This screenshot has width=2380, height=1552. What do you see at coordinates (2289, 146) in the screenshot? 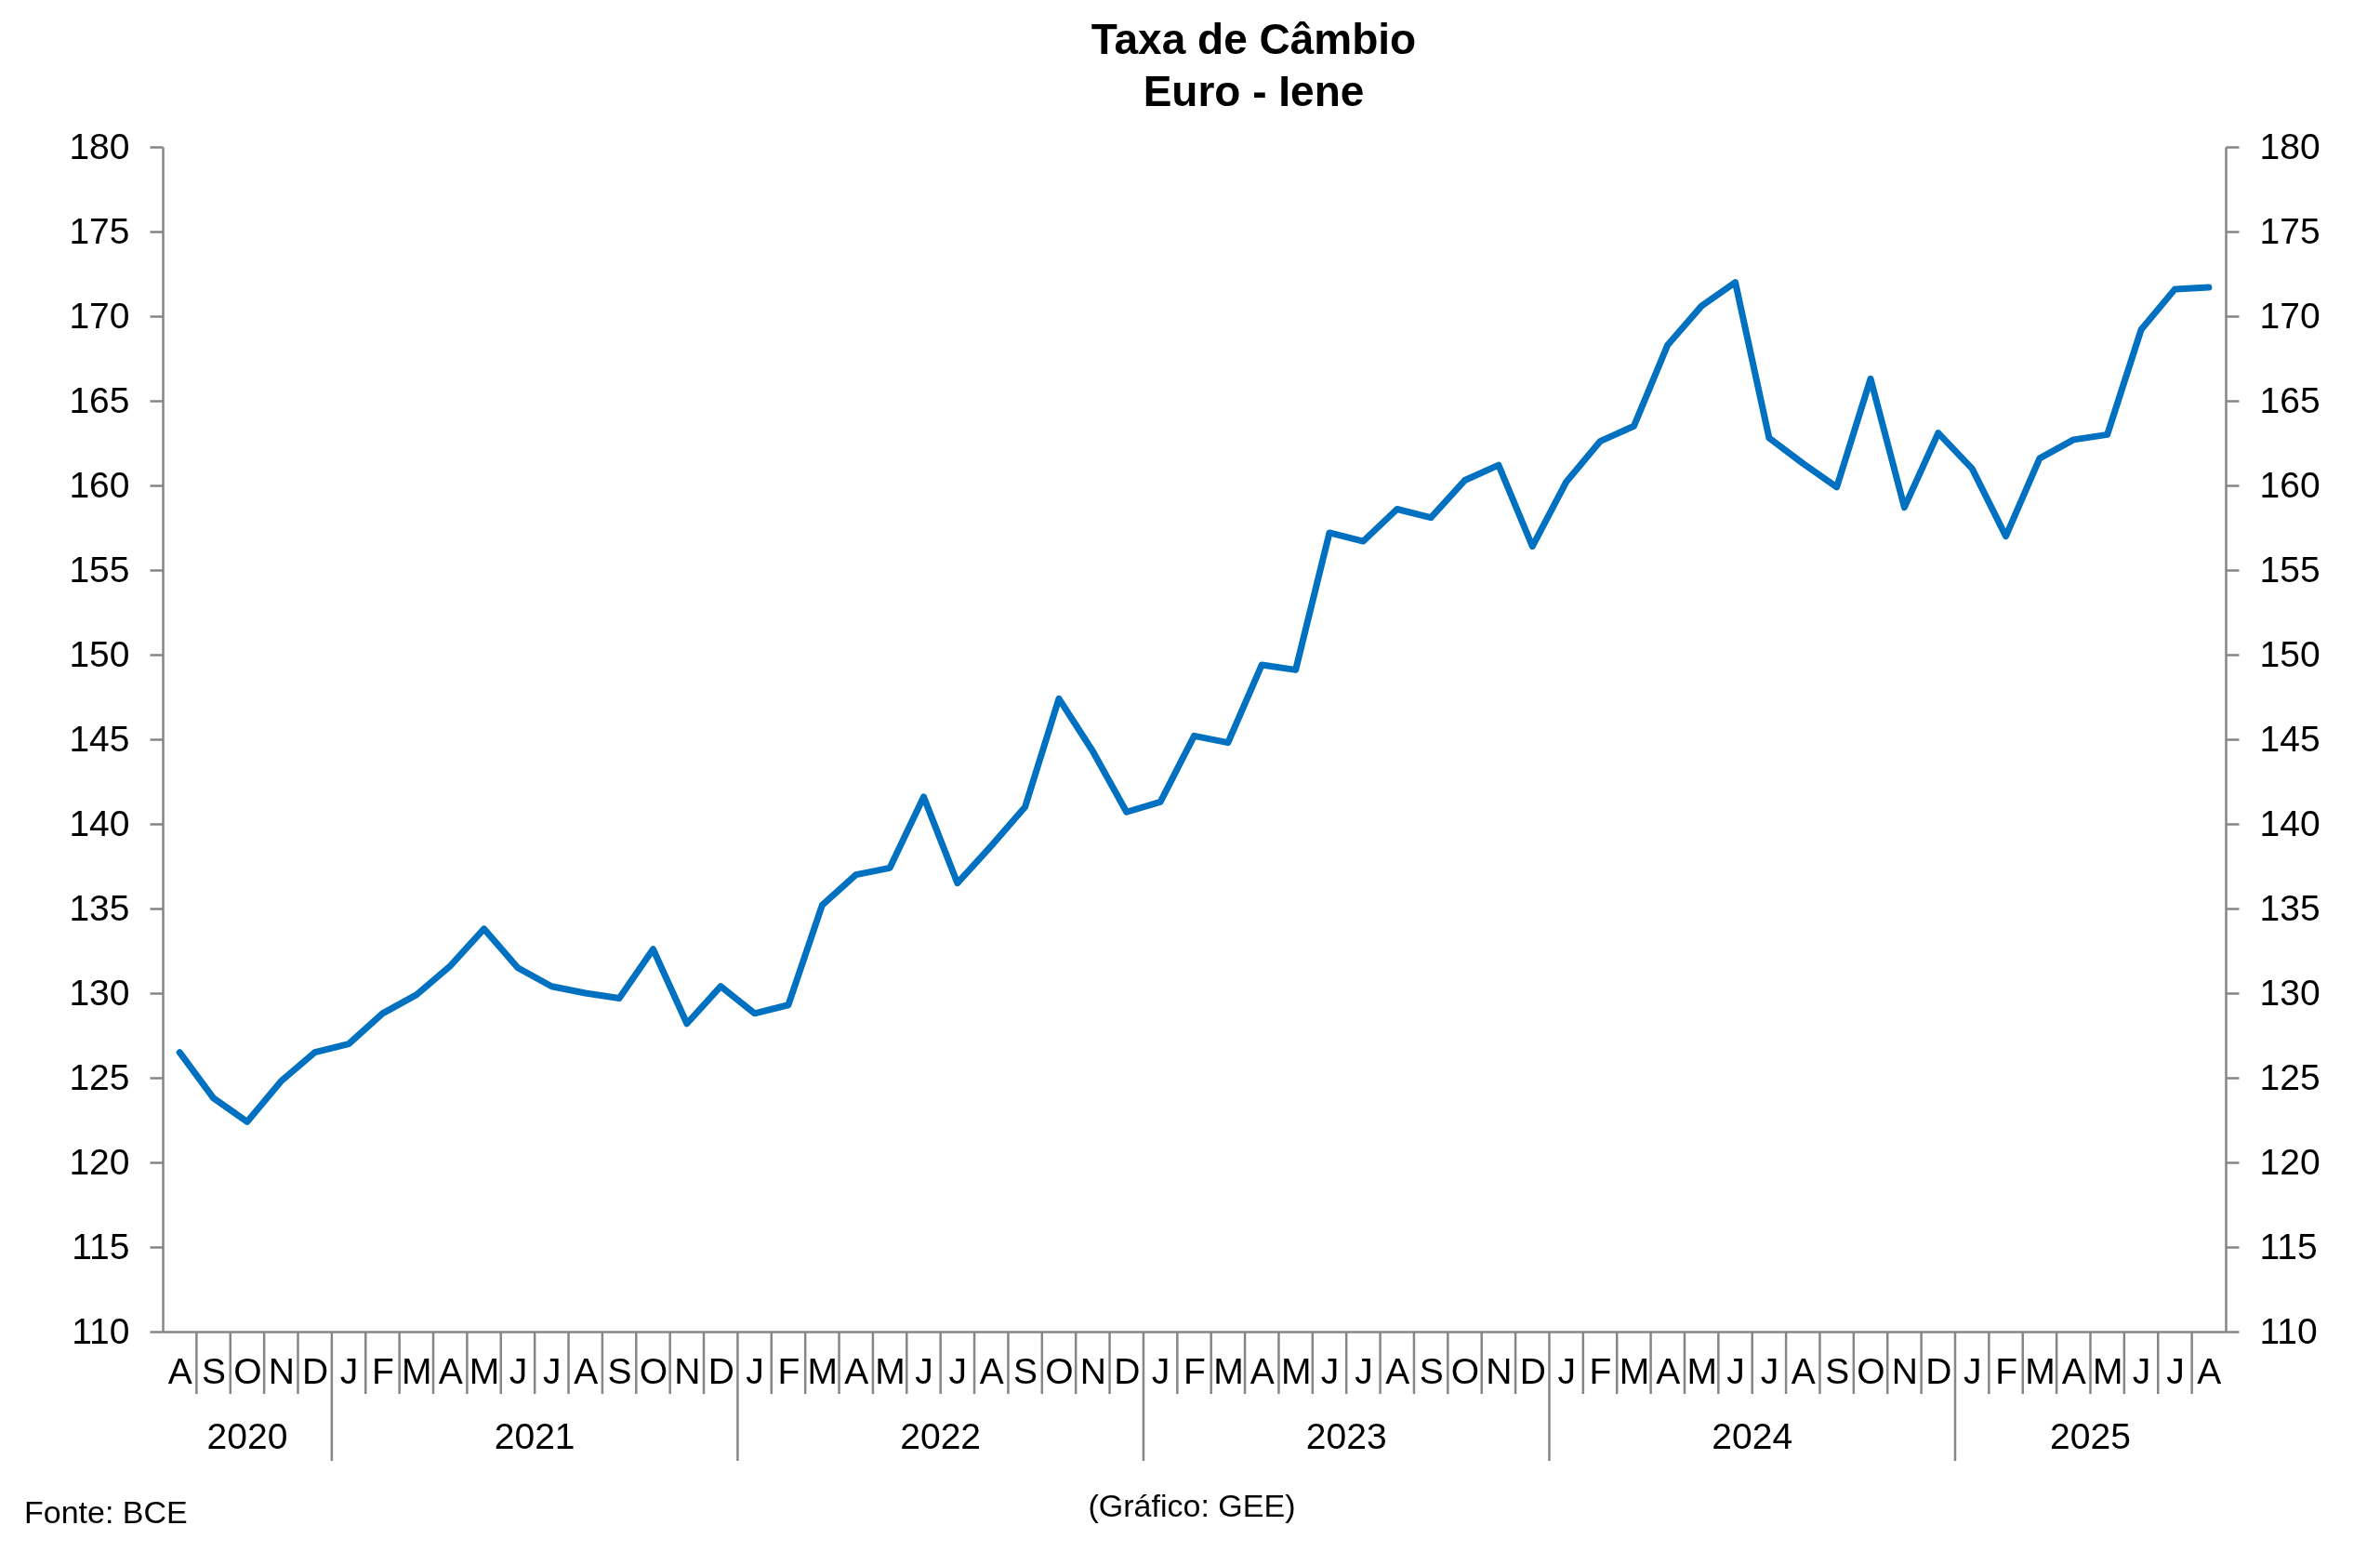
I see `y2-tick-label: 180` at bounding box center [2289, 146].